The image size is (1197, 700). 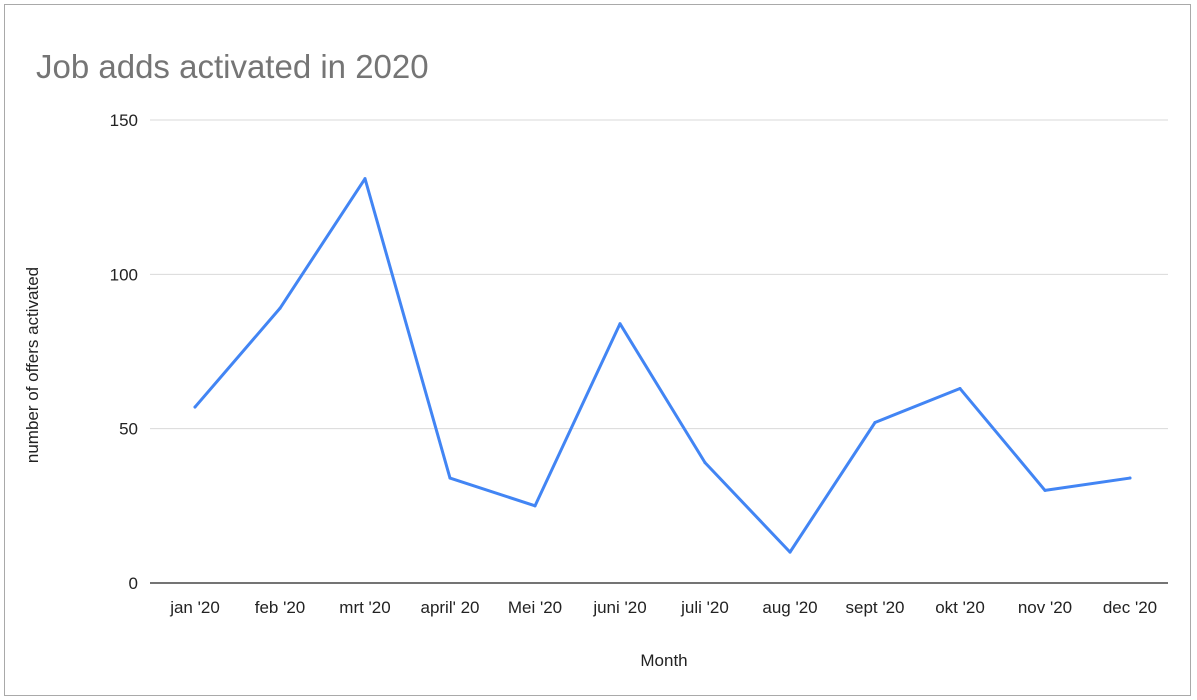 What do you see at coordinates (960, 607) in the screenshot?
I see `x-tick-label: okt '20` at bounding box center [960, 607].